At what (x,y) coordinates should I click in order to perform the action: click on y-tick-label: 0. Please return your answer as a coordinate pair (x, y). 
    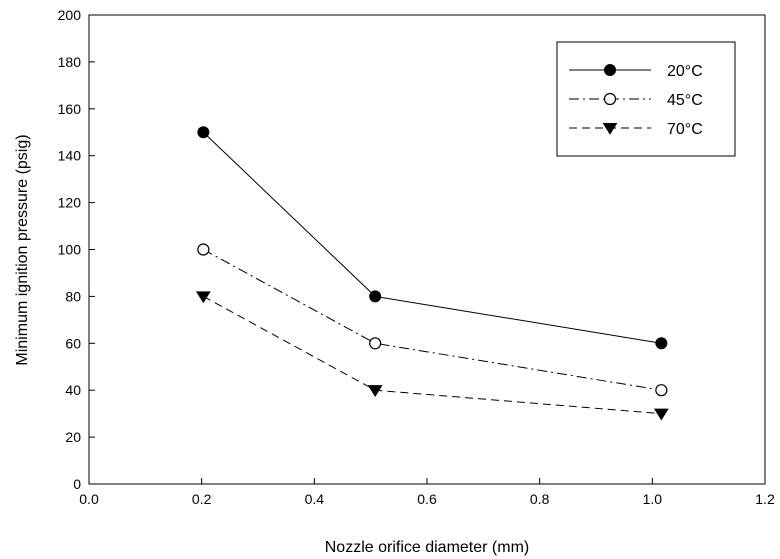
    Looking at the image, I should click on (77, 484).